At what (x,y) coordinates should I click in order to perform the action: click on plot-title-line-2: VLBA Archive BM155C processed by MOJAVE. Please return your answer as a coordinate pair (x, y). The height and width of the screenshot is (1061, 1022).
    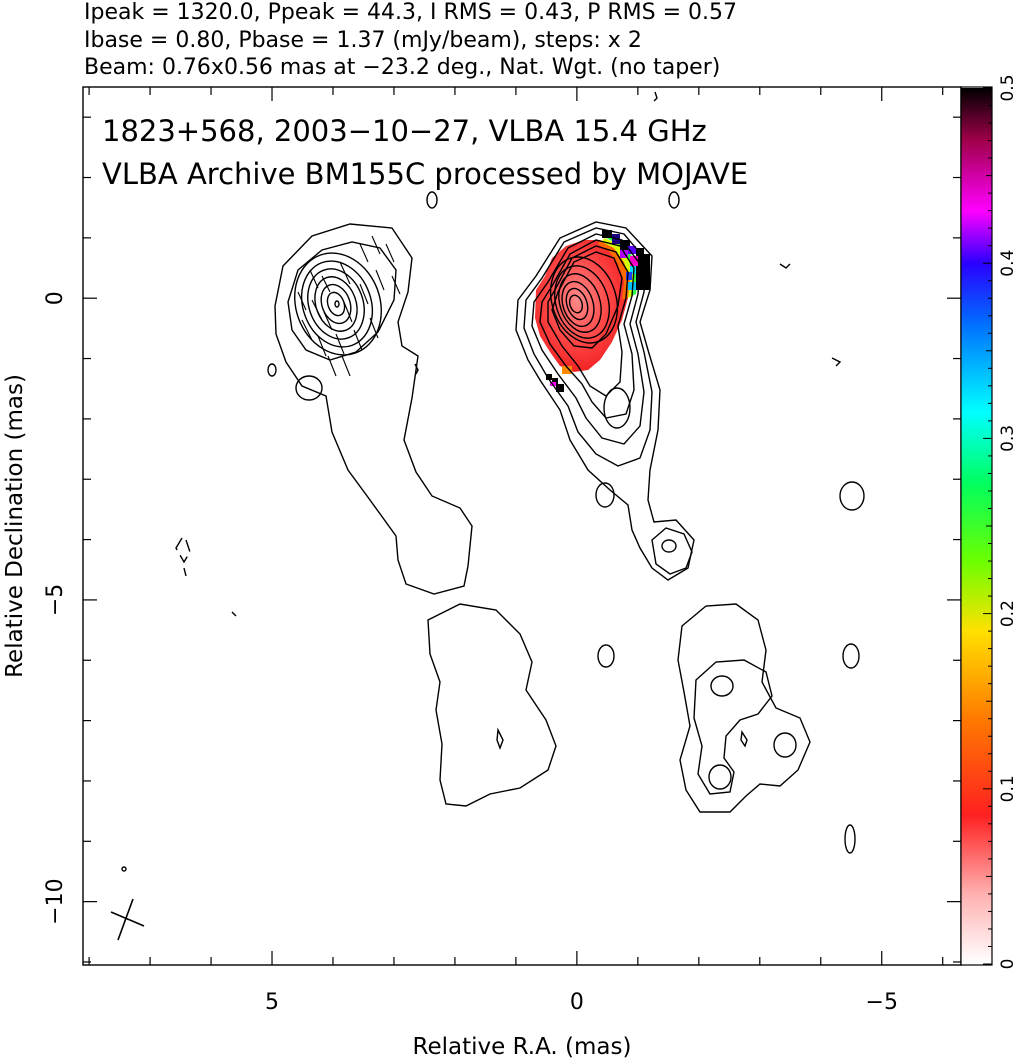
    Looking at the image, I should click on (425, 174).